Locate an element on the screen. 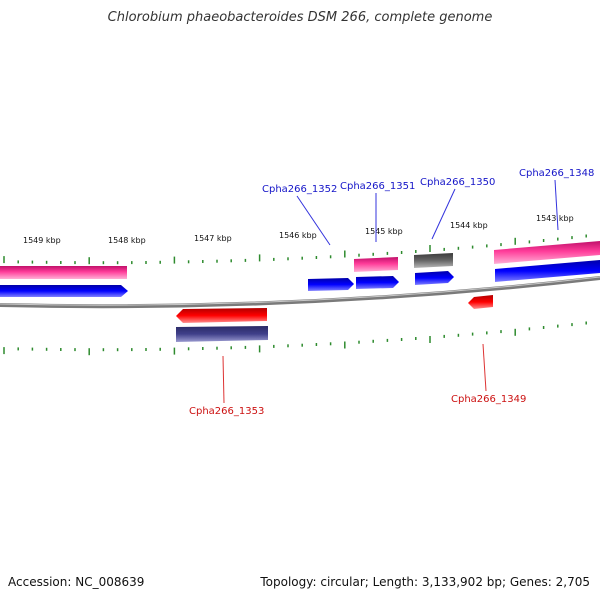  gene-label-reverse: Cpha266_1353 is located at coordinates (226, 411).